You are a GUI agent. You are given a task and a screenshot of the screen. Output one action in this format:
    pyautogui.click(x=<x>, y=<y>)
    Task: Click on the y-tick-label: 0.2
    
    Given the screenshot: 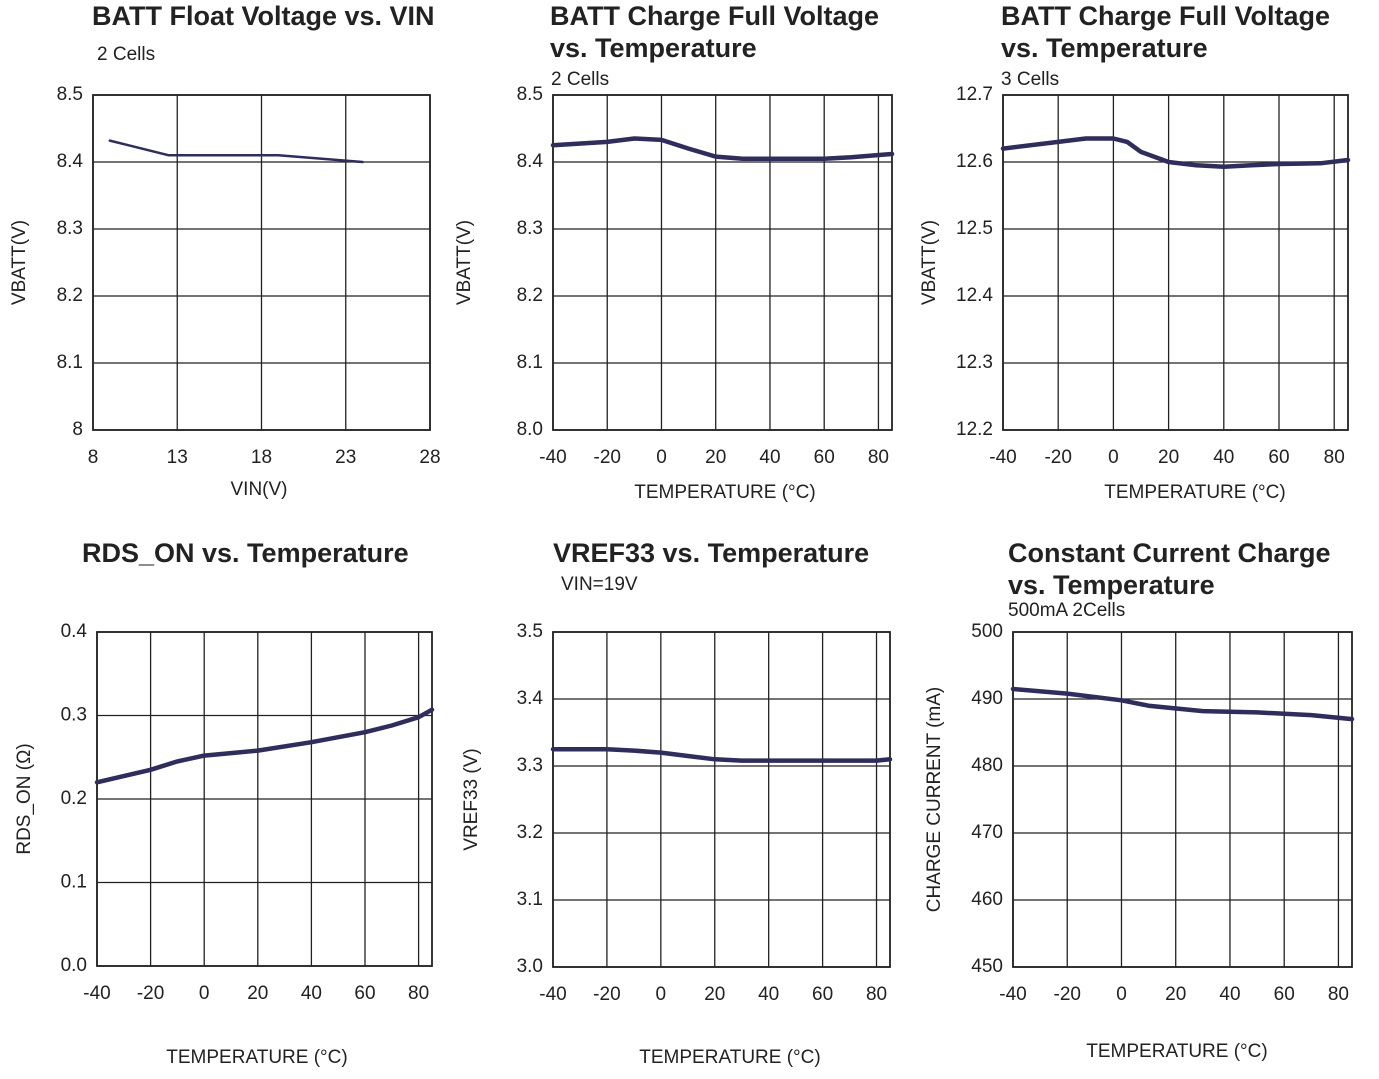 What is the action you would take?
    pyautogui.click(x=74, y=798)
    